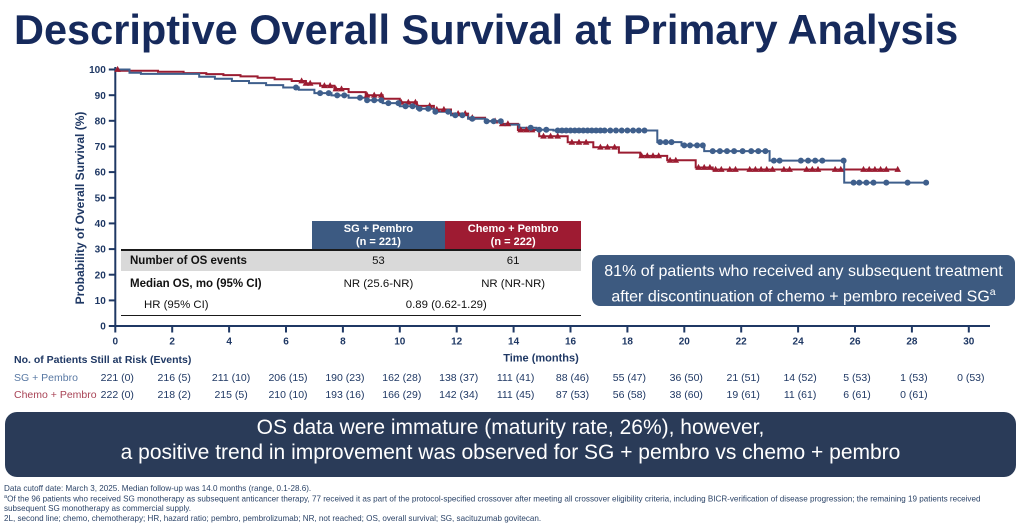 Image resolution: width=1022 pixels, height=524 pixels. Describe the element at coordinates (343, 342) in the screenshot. I see `svg-text: 8` at that location.